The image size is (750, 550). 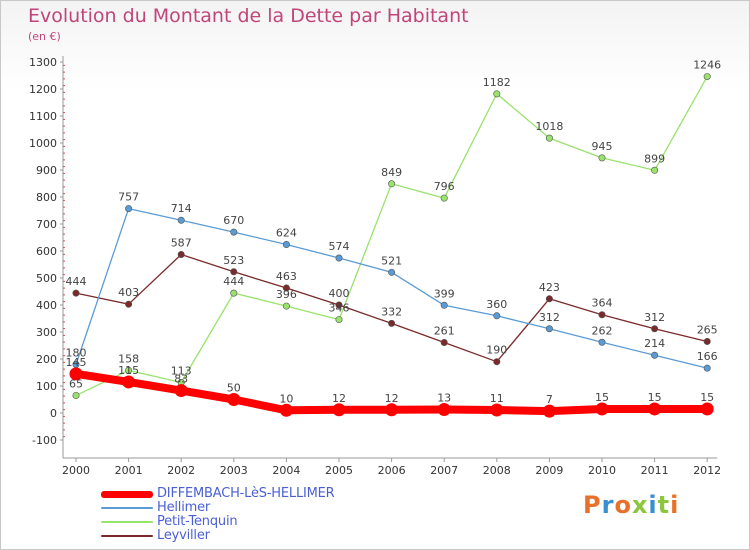 I want to click on data-label: 714, so click(x=181, y=208).